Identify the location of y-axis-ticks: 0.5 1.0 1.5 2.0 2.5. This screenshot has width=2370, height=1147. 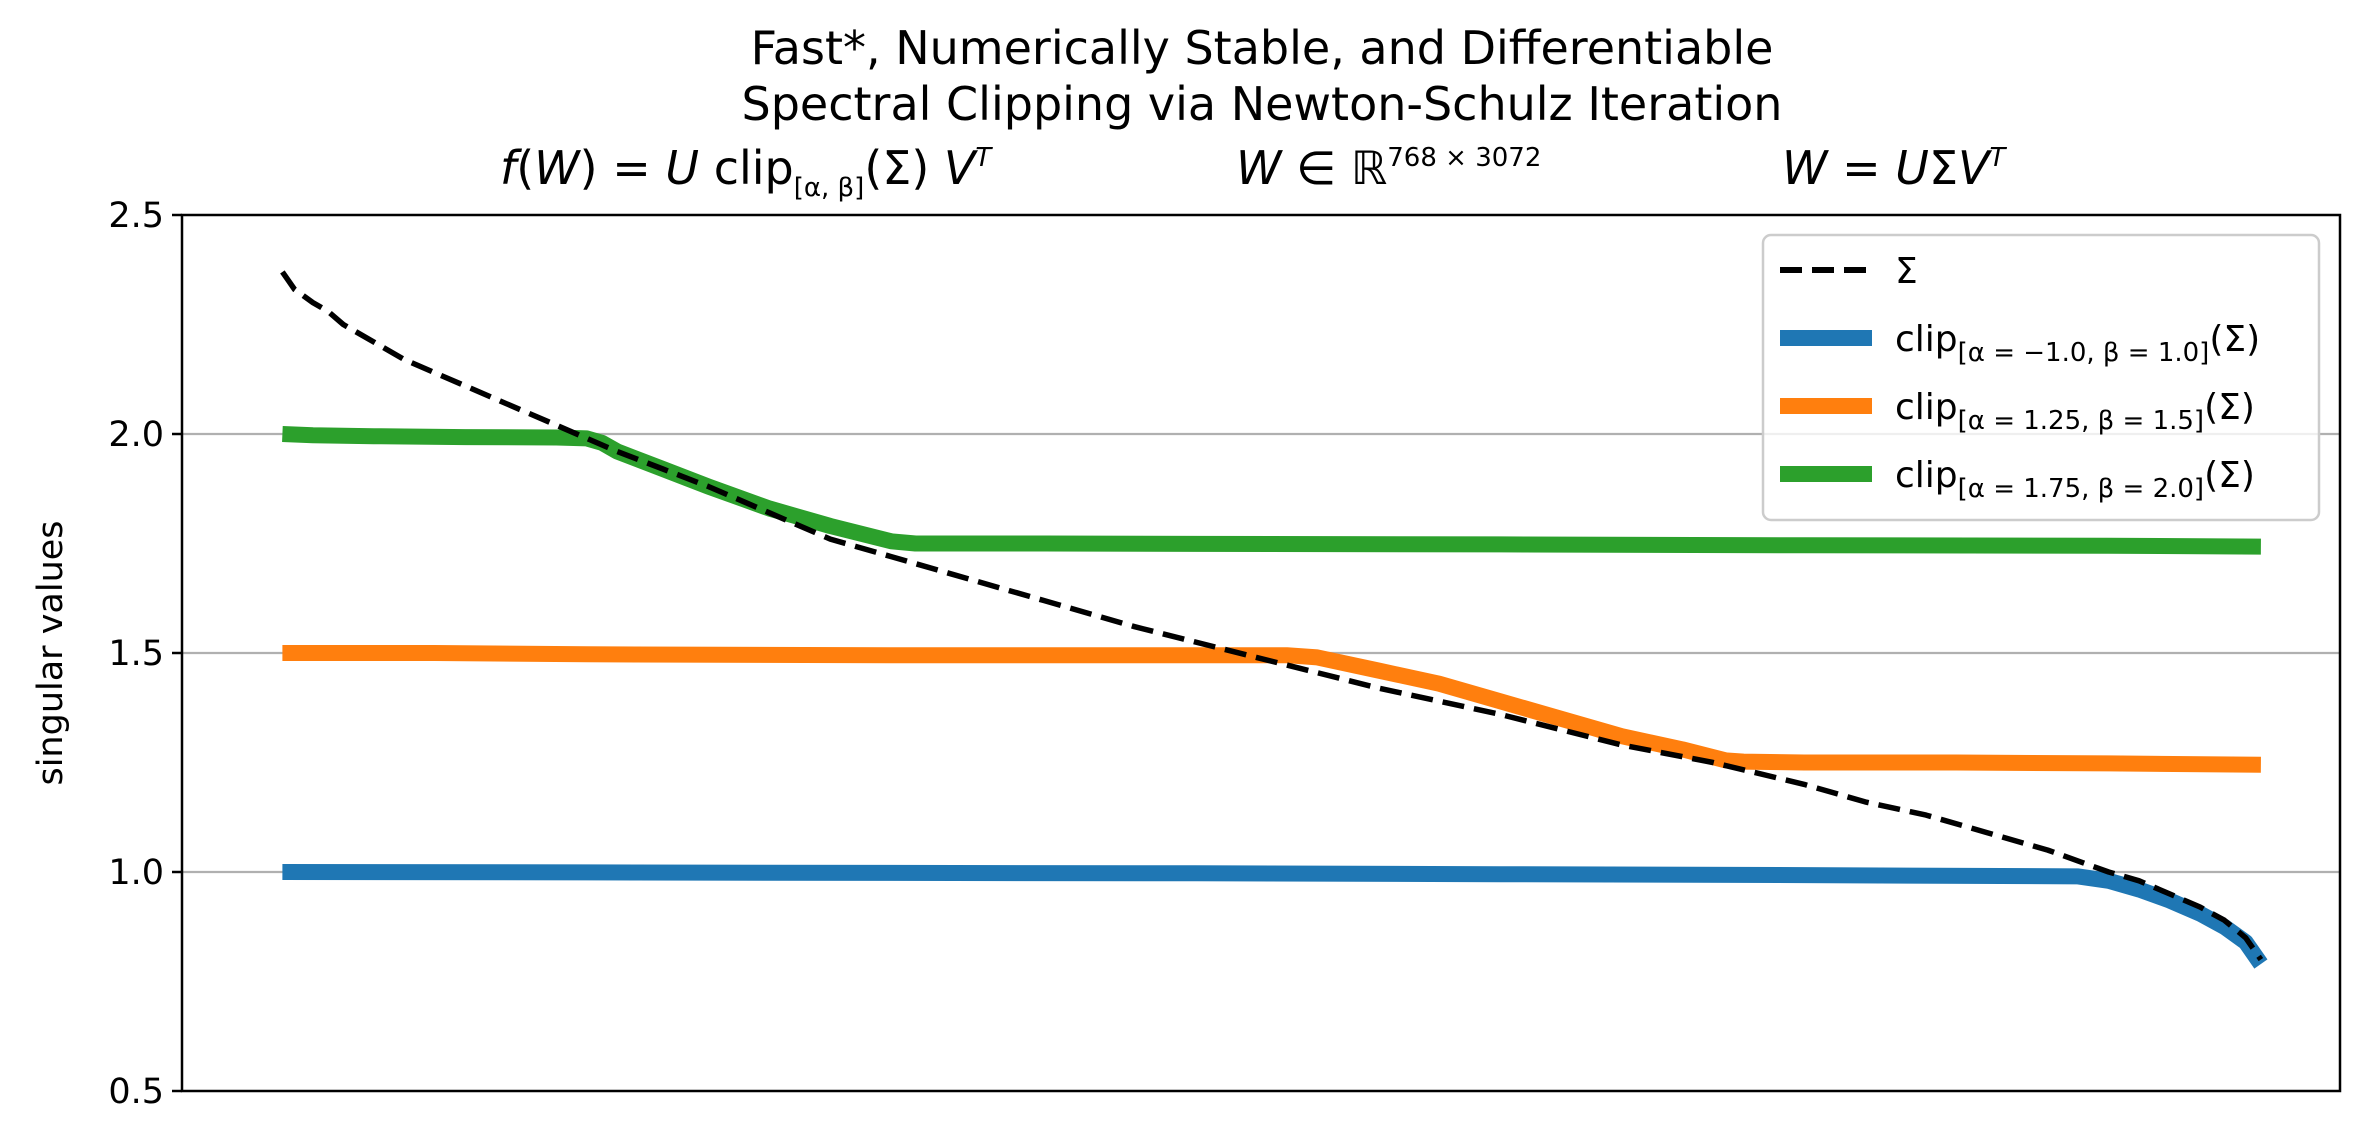
(145, 654).